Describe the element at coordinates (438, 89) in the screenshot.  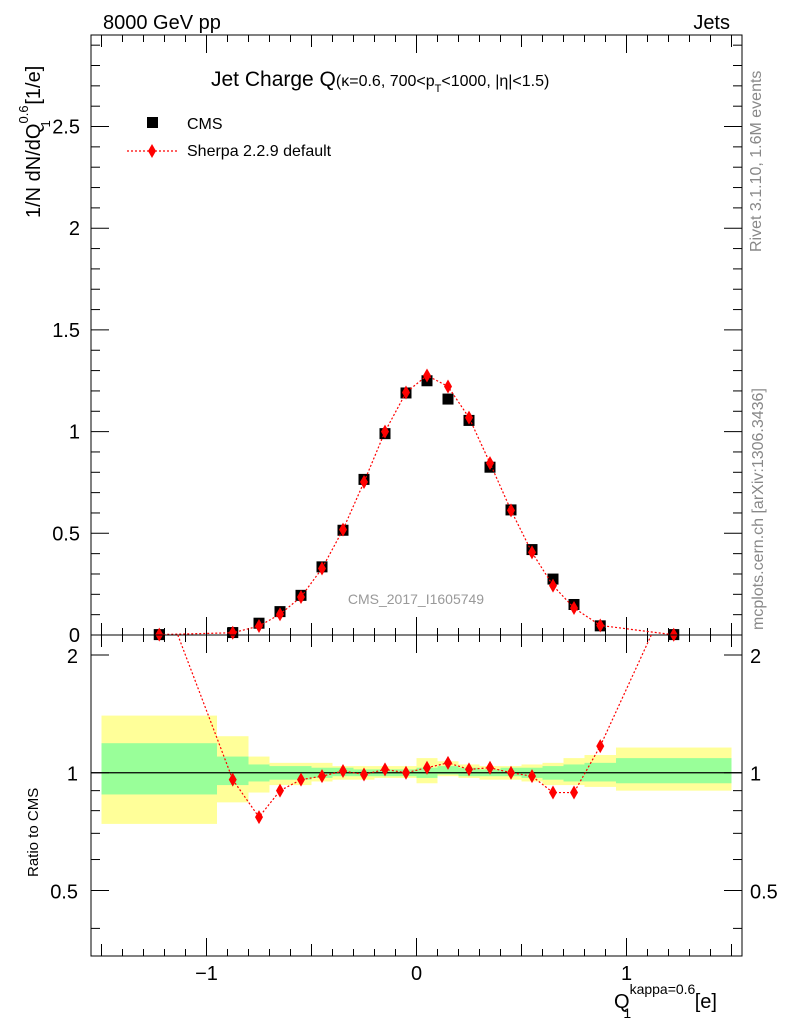
I see `plot-title-detail-sub: T` at that location.